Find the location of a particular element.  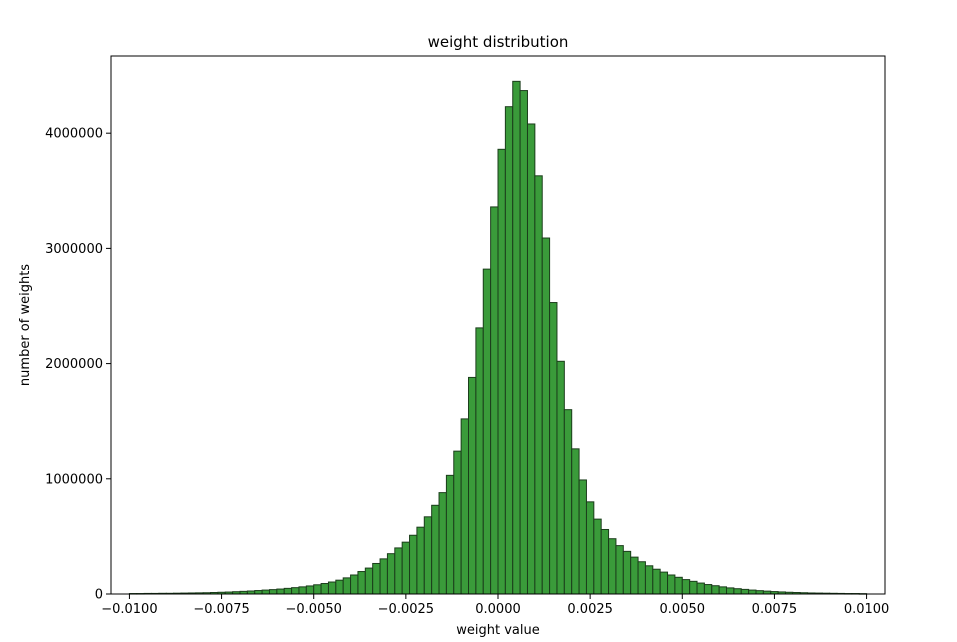

y-tick-label: 4000000 is located at coordinates (74, 134).